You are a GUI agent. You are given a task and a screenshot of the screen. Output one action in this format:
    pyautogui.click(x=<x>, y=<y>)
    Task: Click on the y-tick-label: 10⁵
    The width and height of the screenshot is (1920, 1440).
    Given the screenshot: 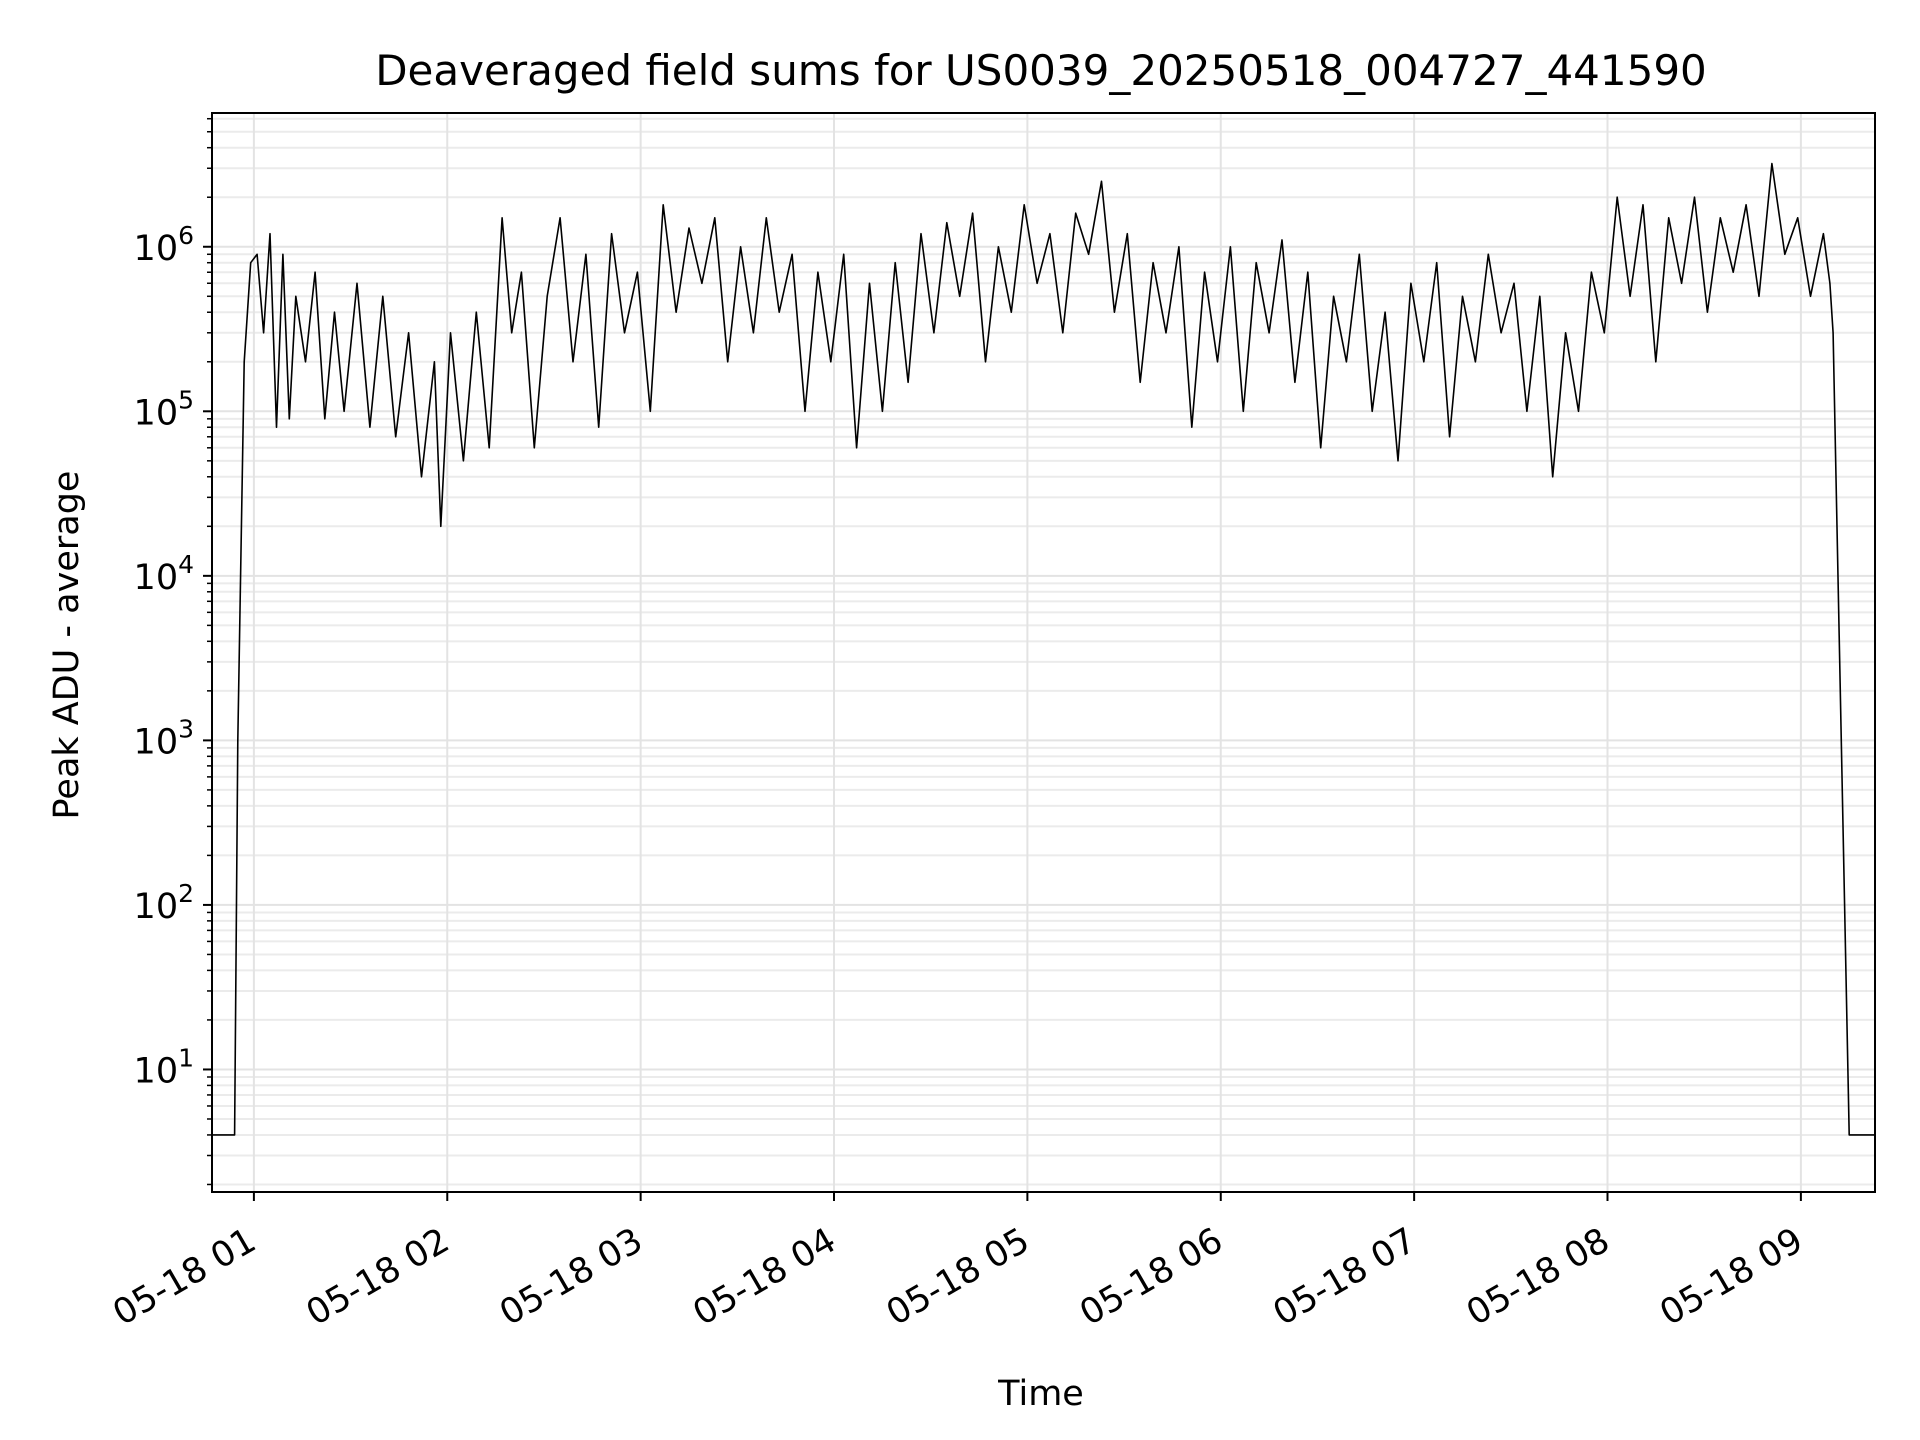 What is the action you would take?
    pyautogui.click(x=164, y=409)
    